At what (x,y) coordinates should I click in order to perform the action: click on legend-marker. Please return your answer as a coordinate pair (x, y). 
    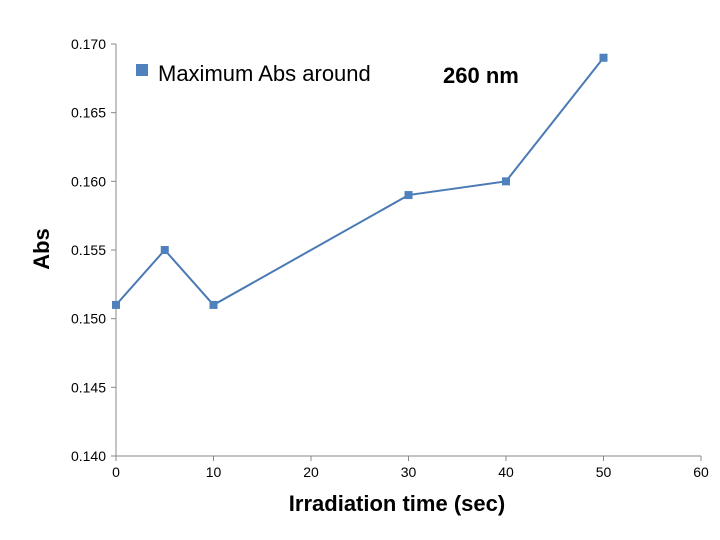
    Looking at the image, I should click on (142, 70).